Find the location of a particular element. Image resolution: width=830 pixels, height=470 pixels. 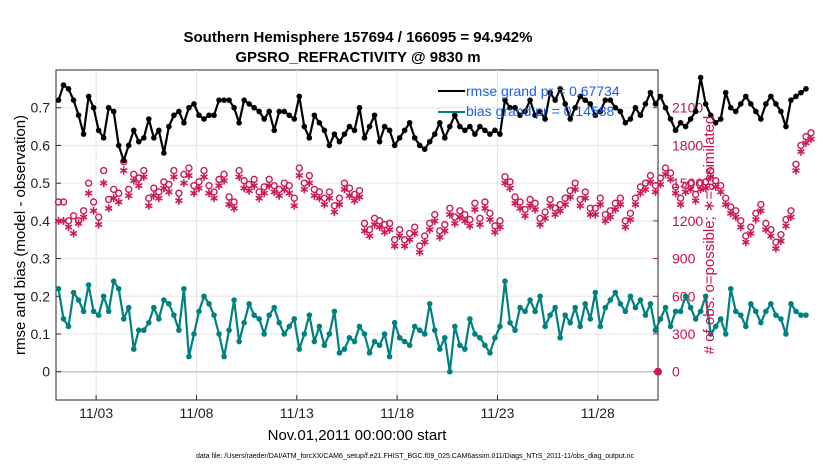

x-tick-label: 11/23 is located at coordinates (497, 413).